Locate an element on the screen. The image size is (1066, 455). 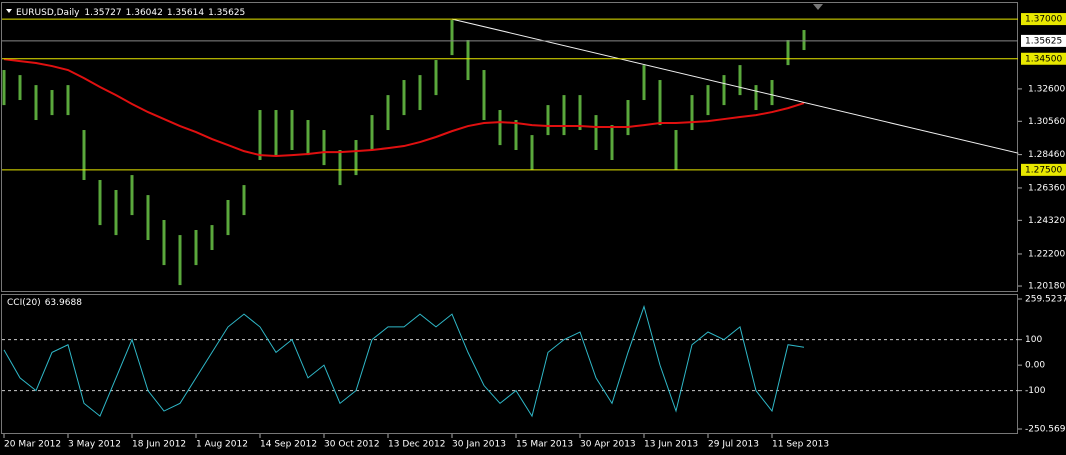
quote-close: 1.35625 is located at coordinates (226, 13).